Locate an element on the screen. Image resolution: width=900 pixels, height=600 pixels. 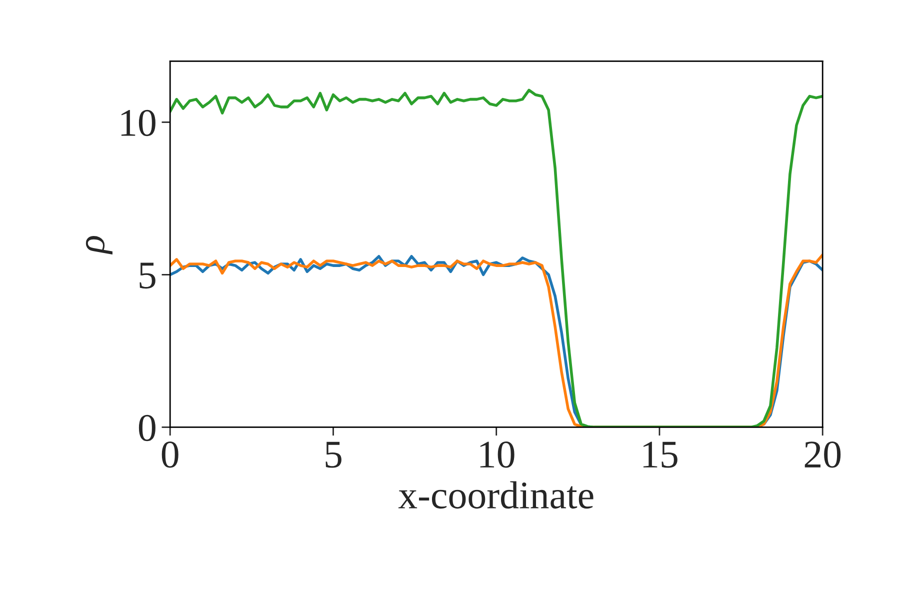
x-tick-label: 20 is located at coordinates (822, 455).